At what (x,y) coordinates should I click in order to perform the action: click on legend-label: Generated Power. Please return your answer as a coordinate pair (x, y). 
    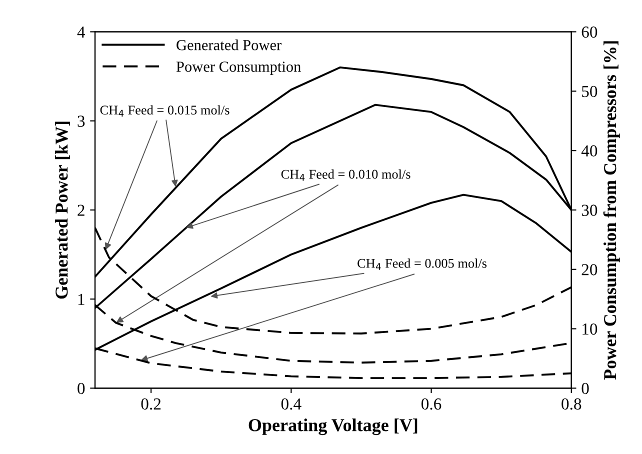
    Looking at the image, I should click on (229, 45).